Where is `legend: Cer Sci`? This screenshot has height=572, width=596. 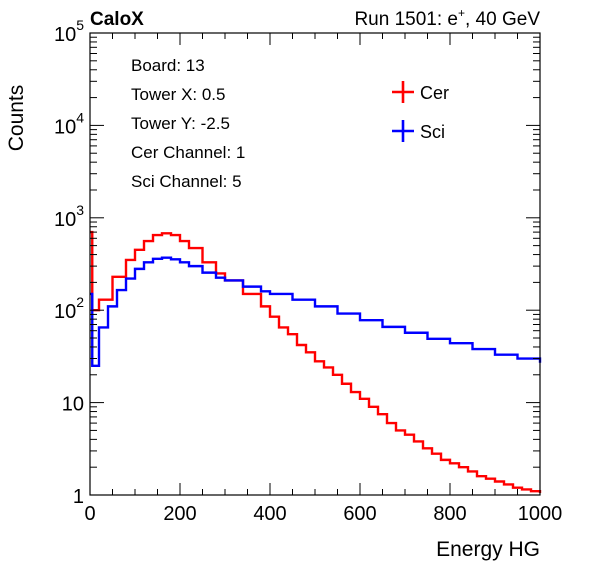
legend: Cer Sci is located at coordinates (420, 111).